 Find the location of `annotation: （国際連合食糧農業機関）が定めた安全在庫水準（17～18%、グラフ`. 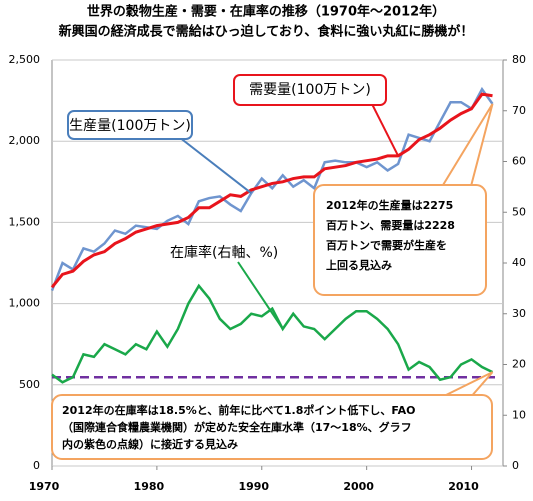

annotation: （国際連合食糧農業機関）が定めた安全在庫水準（17～18%、グラフ is located at coordinates (237, 427).